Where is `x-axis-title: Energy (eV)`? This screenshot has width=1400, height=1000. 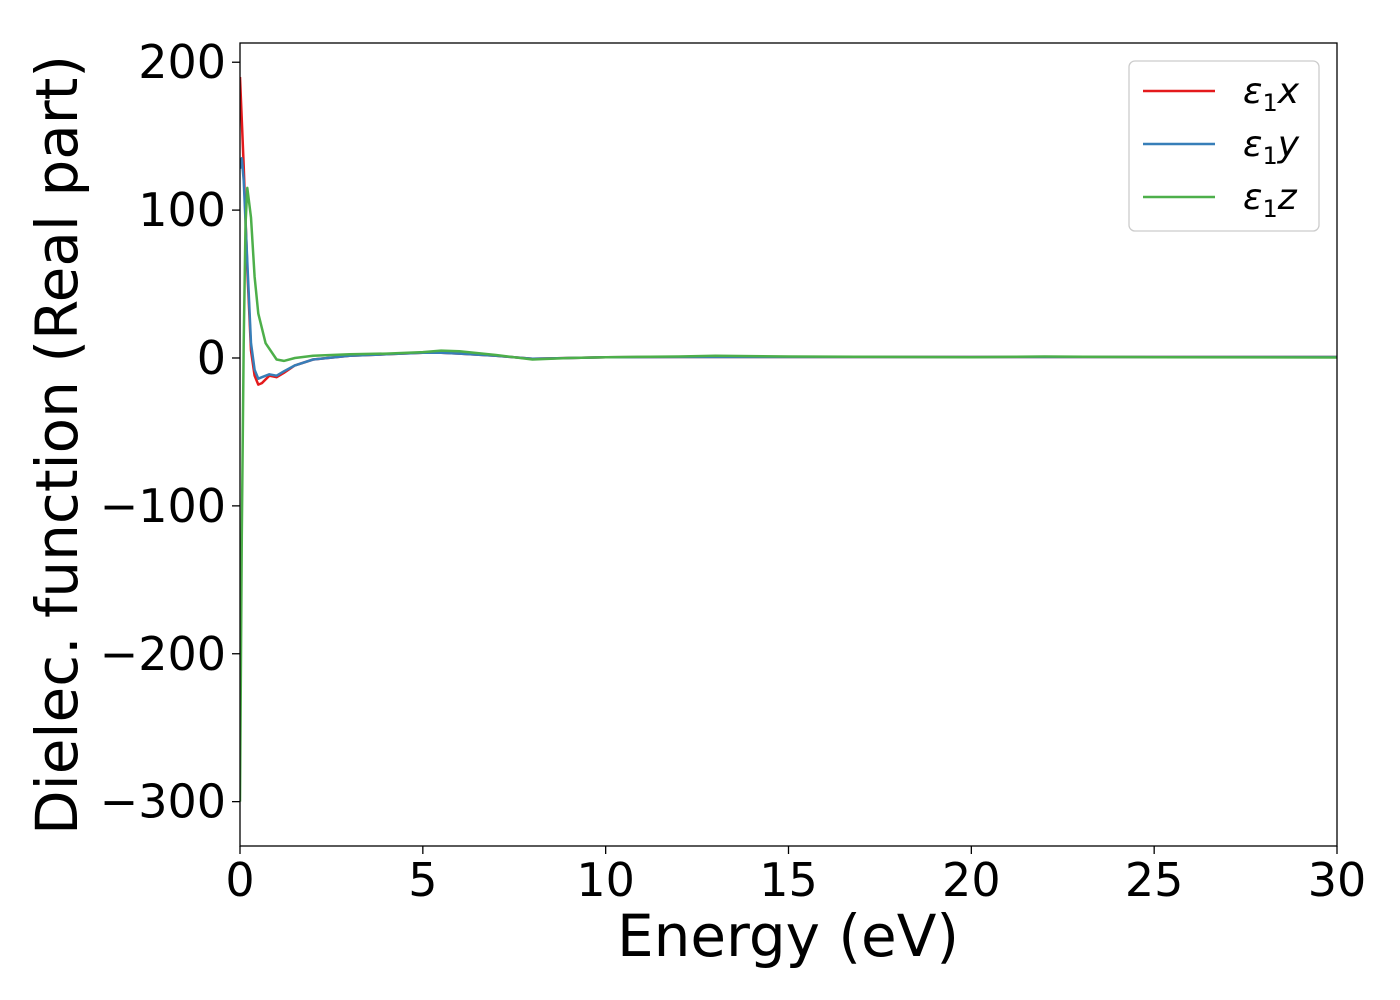
x-axis-title: Energy (eV) is located at coordinates (788, 936).